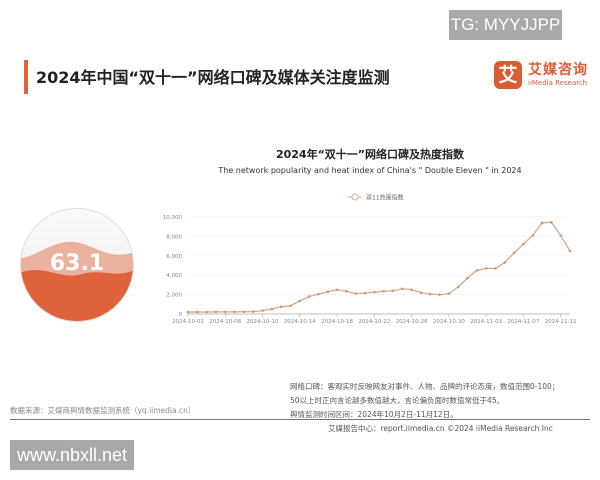  What do you see at coordinates (174, 237) in the screenshot?
I see `y-tick-label: 8,000` at bounding box center [174, 237].